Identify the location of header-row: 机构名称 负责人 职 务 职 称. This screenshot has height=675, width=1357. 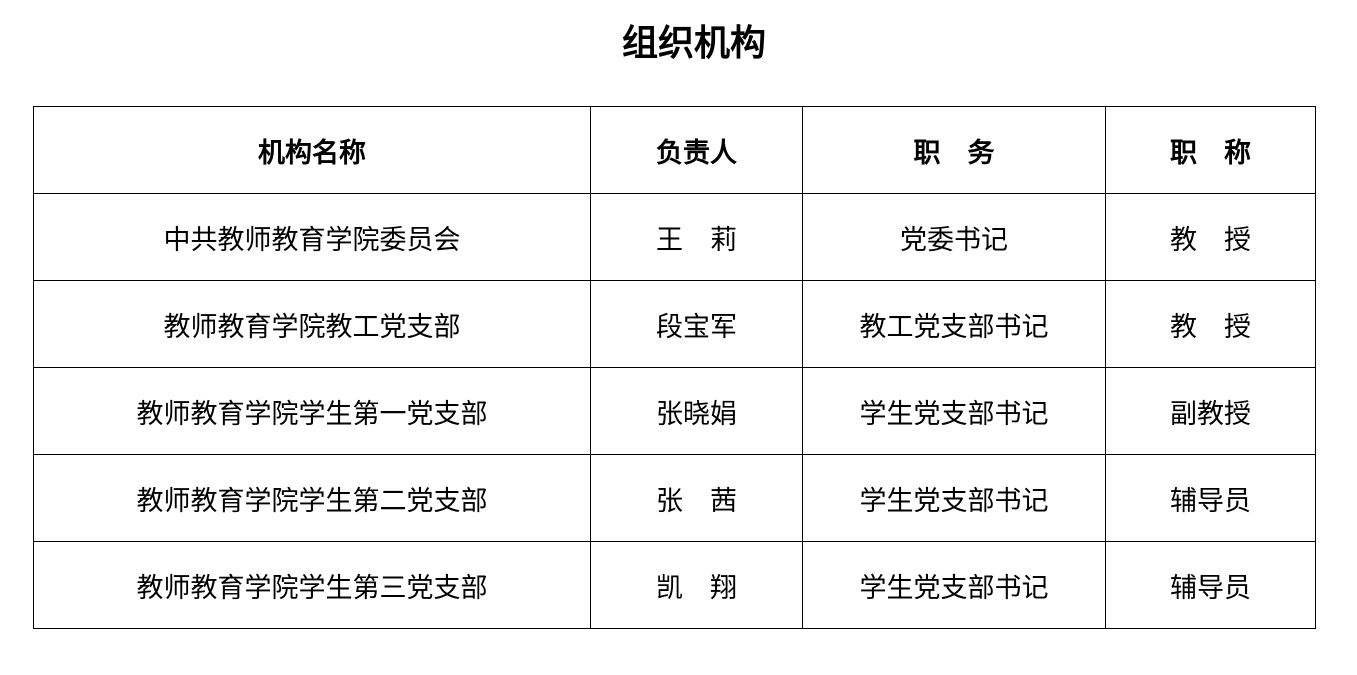
(674, 150).